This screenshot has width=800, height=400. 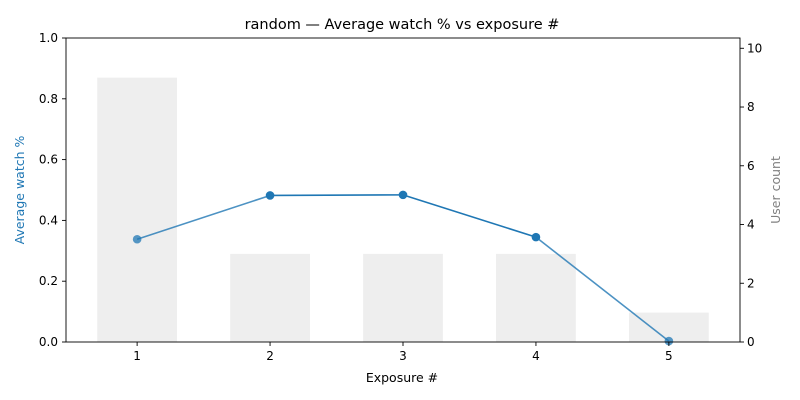 I want to click on y-axis-right-label: User count, so click(x=775, y=190).